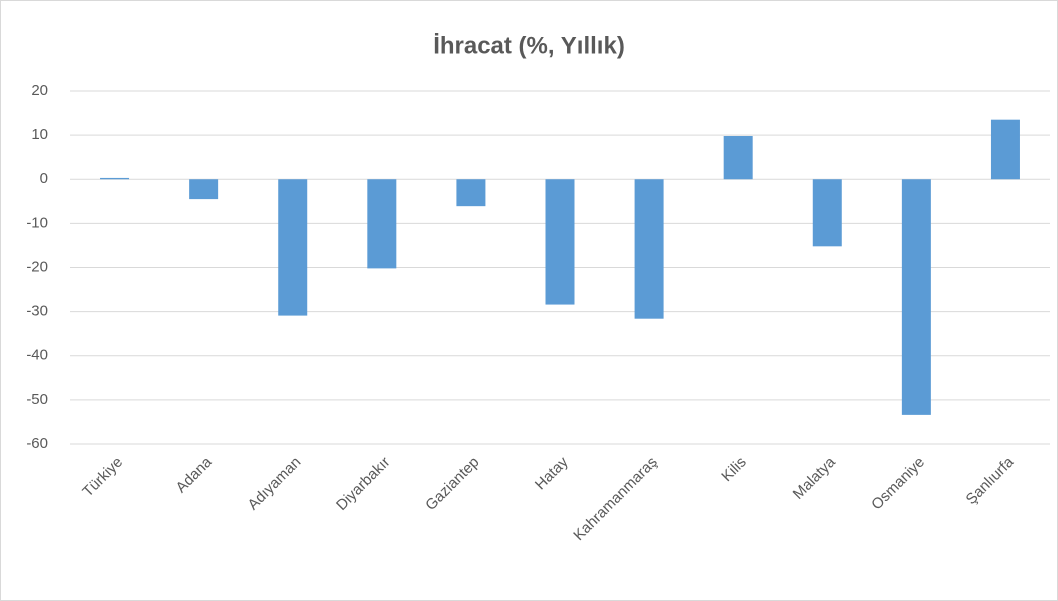 This screenshot has height=601, width=1058. What do you see at coordinates (39, 90) in the screenshot?
I see `y-tick-label: 20` at bounding box center [39, 90].